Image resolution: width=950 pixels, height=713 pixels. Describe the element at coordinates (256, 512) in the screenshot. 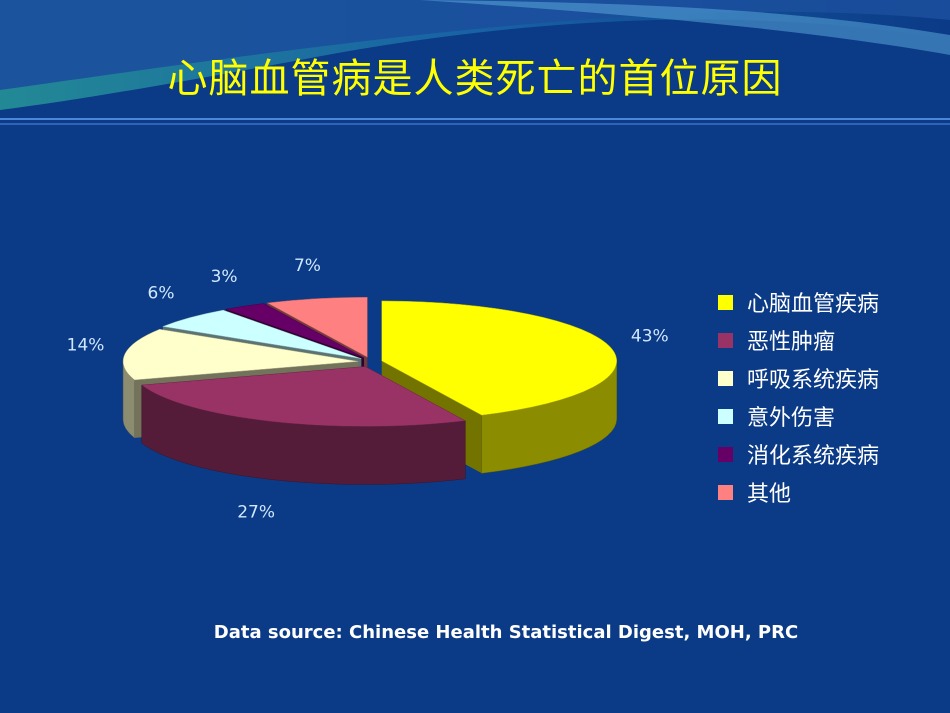

I see `data-label: 27%` at that location.